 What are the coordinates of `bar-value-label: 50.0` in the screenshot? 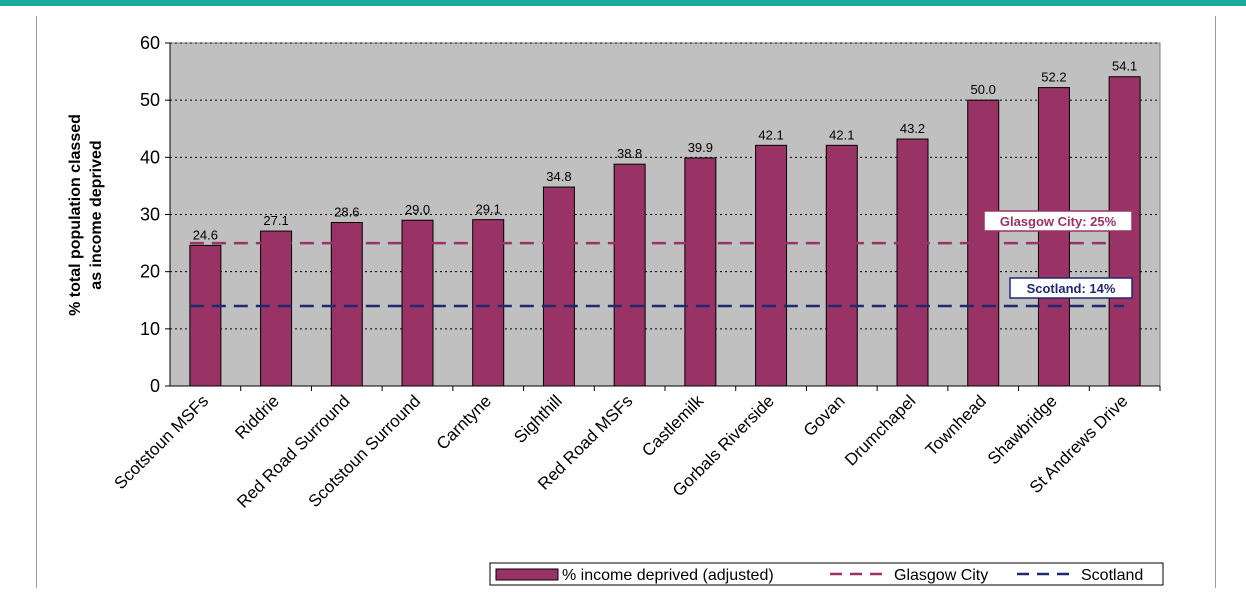 It's located at (983, 89).